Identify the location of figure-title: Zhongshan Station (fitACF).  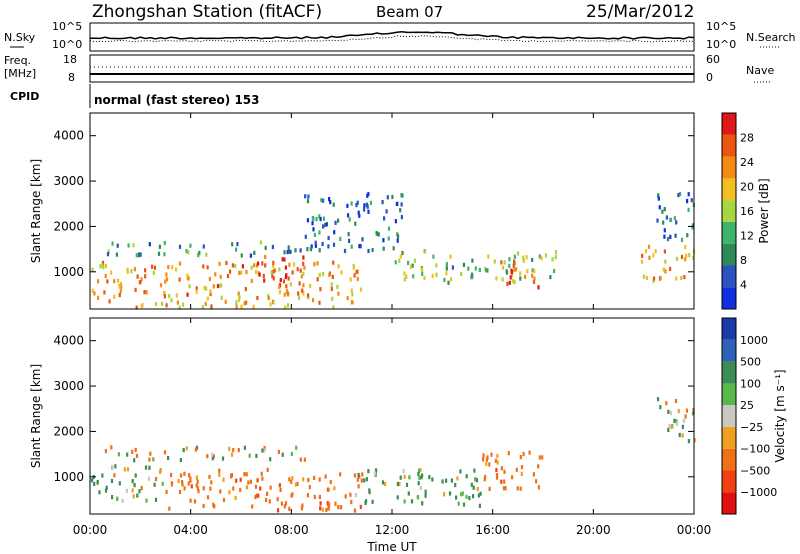
(207, 12).